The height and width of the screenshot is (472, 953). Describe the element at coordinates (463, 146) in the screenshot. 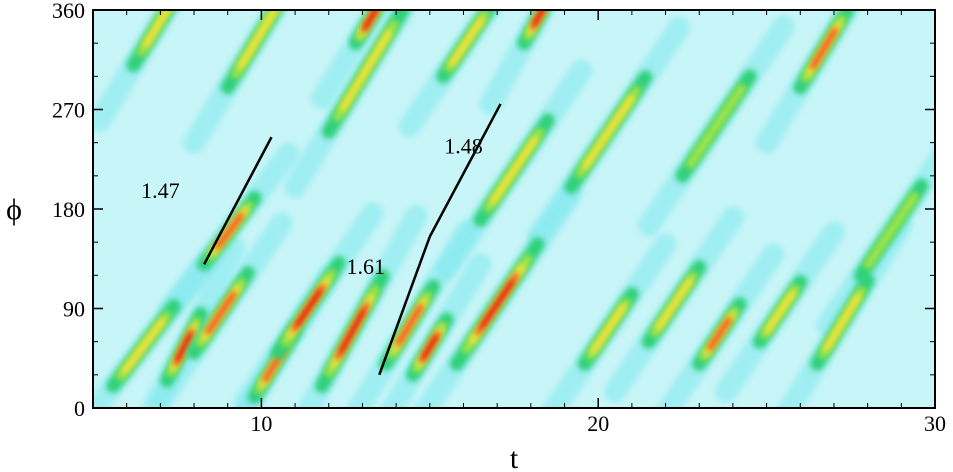

I see `annotation-label: 1.48` at that location.